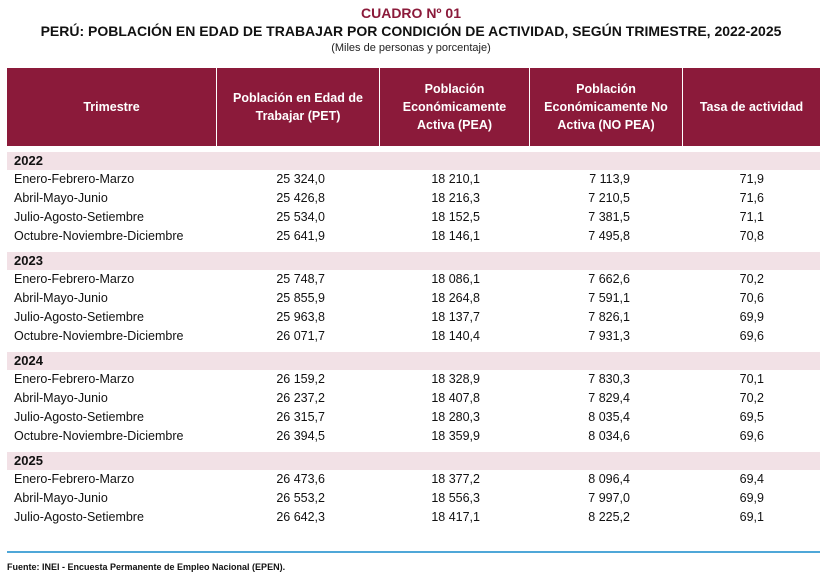 The height and width of the screenshot is (581, 822). Describe the element at coordinates (298, 107) in the screenshot. I see `header-pet: Población en Edad de Trabajar (PET)` at that location.